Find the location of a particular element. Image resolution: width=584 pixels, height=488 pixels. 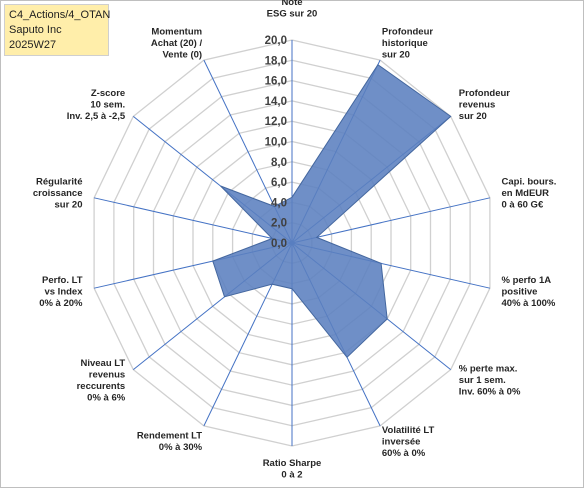

axis-label-line: Momentum is located at coordinates (176, 32).